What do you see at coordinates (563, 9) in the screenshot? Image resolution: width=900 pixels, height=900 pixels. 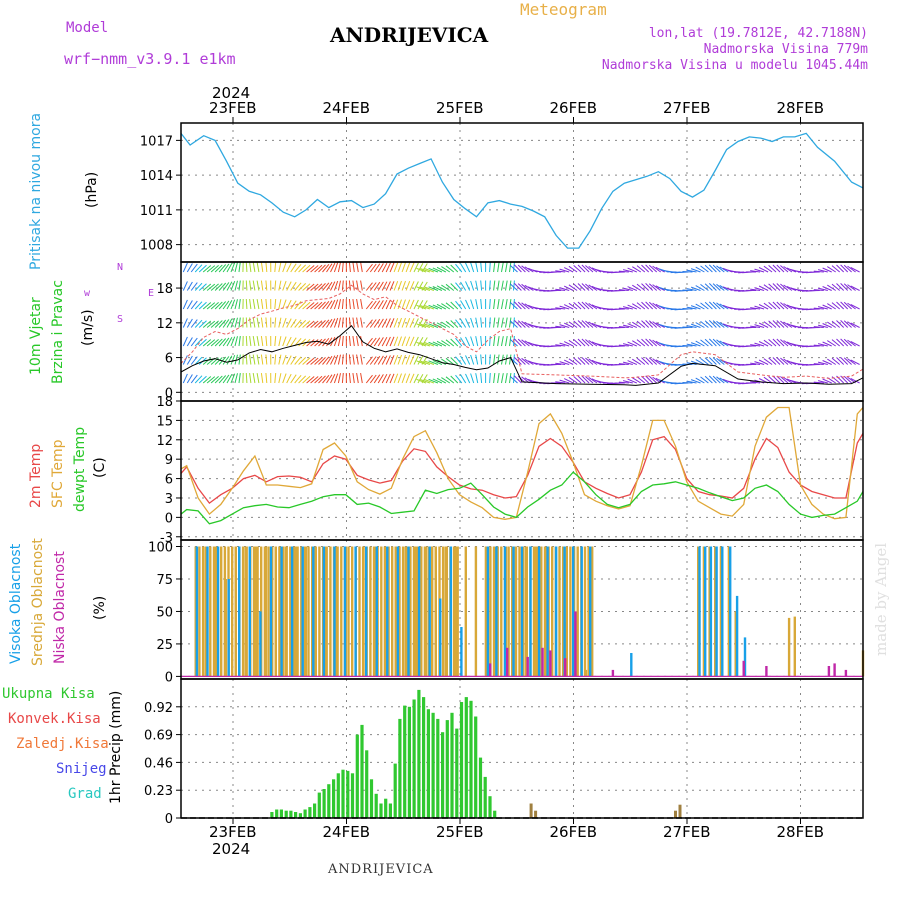 I see `meteogram-label: Meteogram` at bounding box center [563, 9].